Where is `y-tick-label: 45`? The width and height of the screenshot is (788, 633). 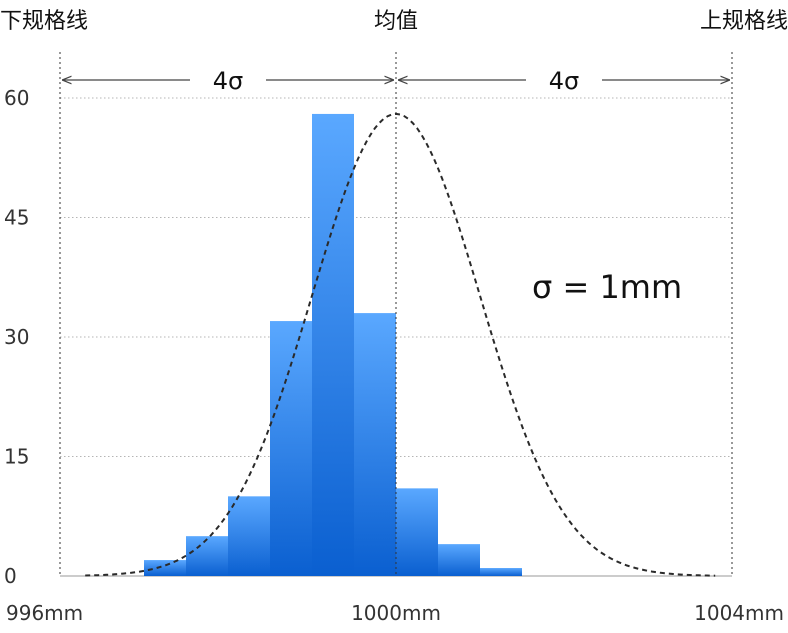 y-tick-label: 45 is located at coordinates (16, 218).